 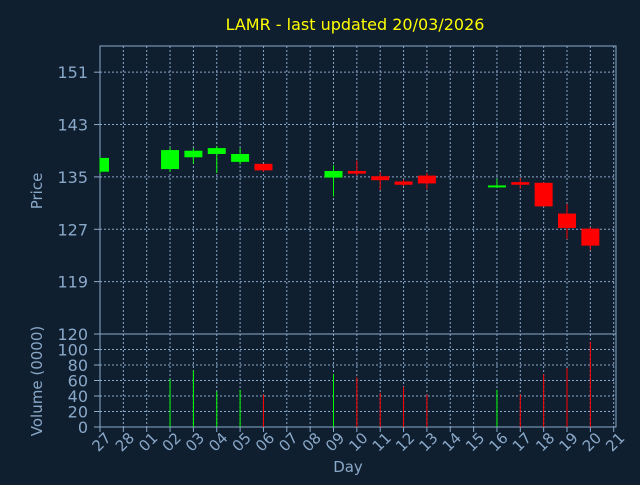 I want to click on price-tick-label: 135, so click(x=72, y=177).